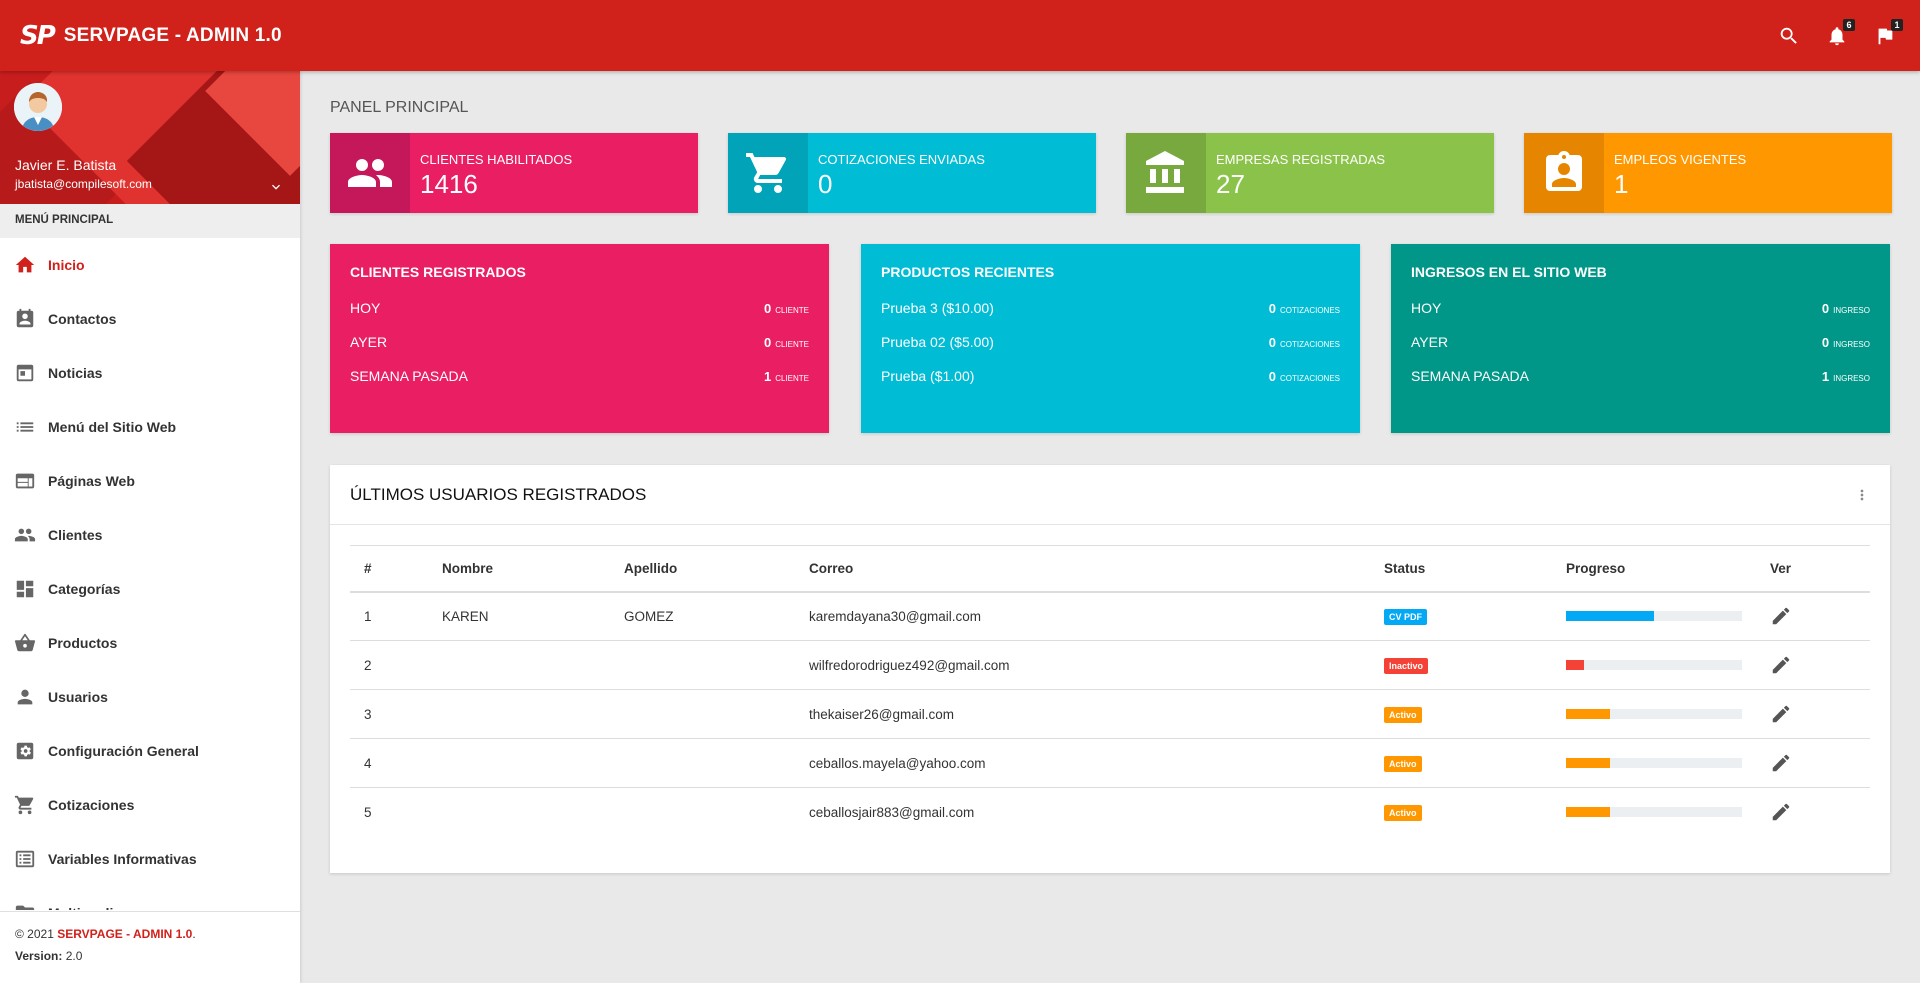  Describe the element at coordinates (968, 272) in the screenshot. I see `stat-card-title: PRODUCTOS RECIENTES` at that location.